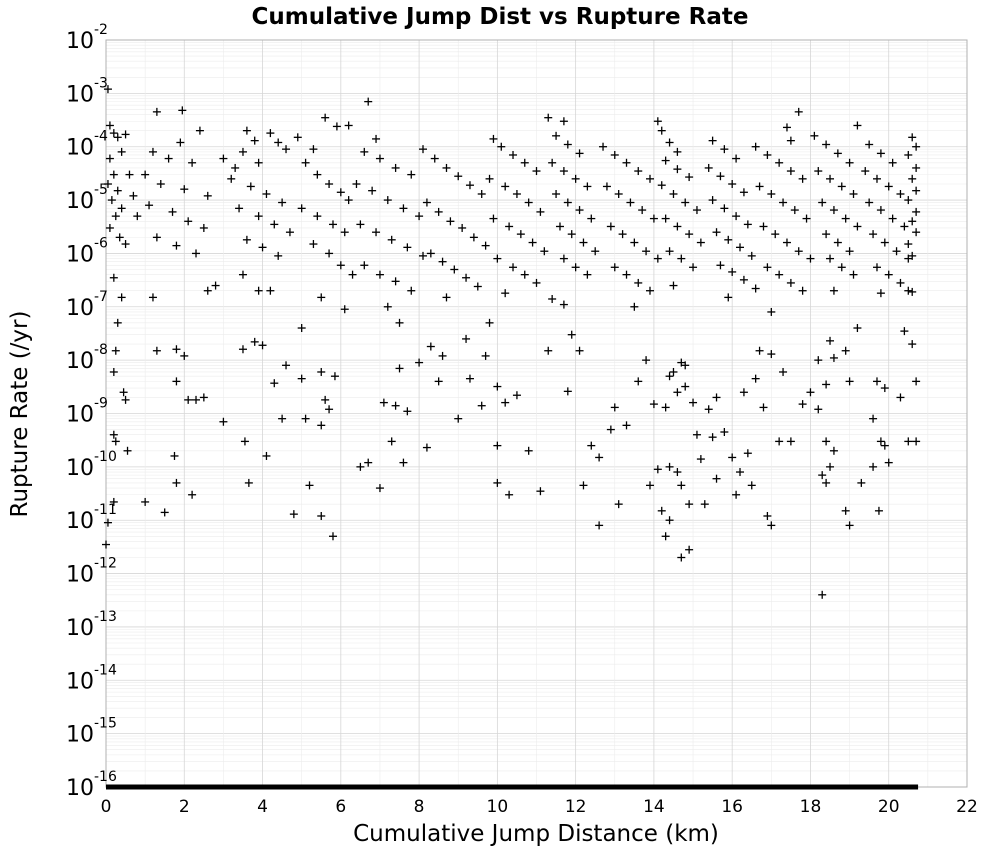 This screenshot has height=850, width=1000. What do you see at coordinates (419, 807) in the screenshot?
I see `x-tick-label: 8` at bounding box center [419, 807].